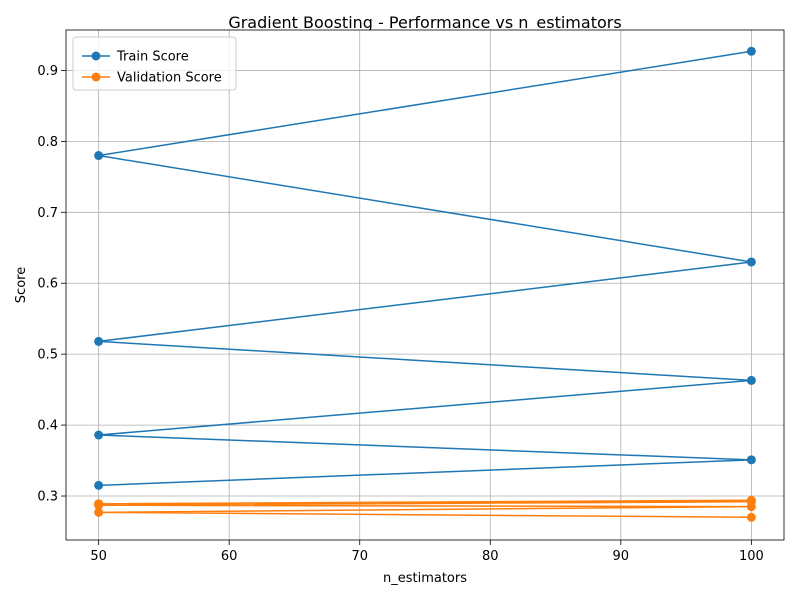  I want to click on x-tick-label: 90, so click(621, 556).